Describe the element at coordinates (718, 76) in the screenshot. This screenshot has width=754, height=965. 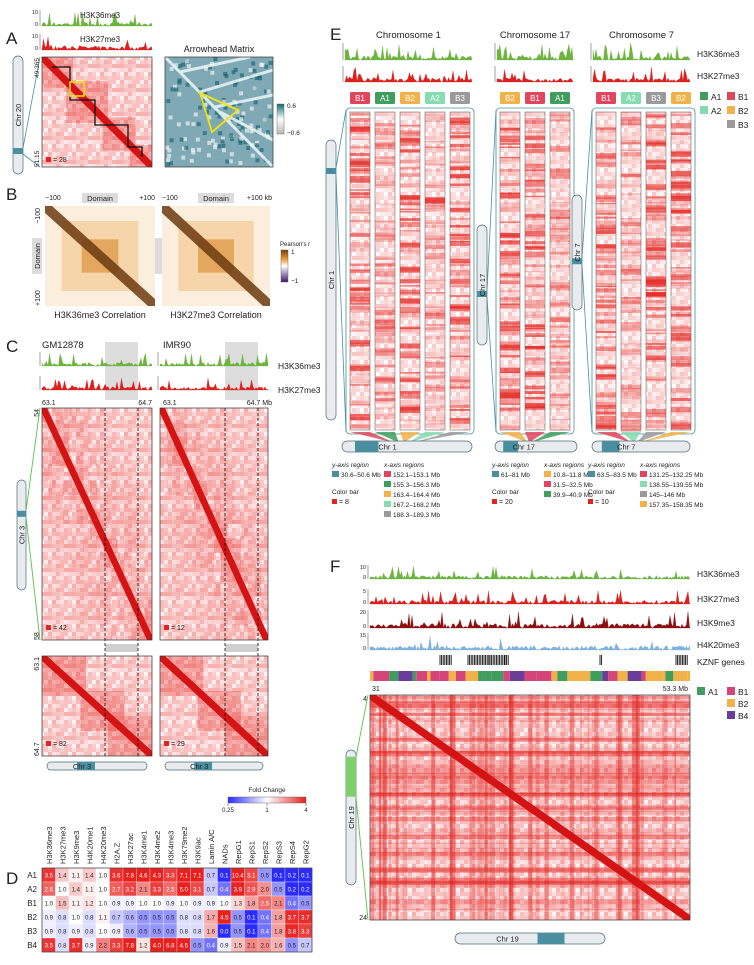
I see `track-label: H3K27me3` at that location.